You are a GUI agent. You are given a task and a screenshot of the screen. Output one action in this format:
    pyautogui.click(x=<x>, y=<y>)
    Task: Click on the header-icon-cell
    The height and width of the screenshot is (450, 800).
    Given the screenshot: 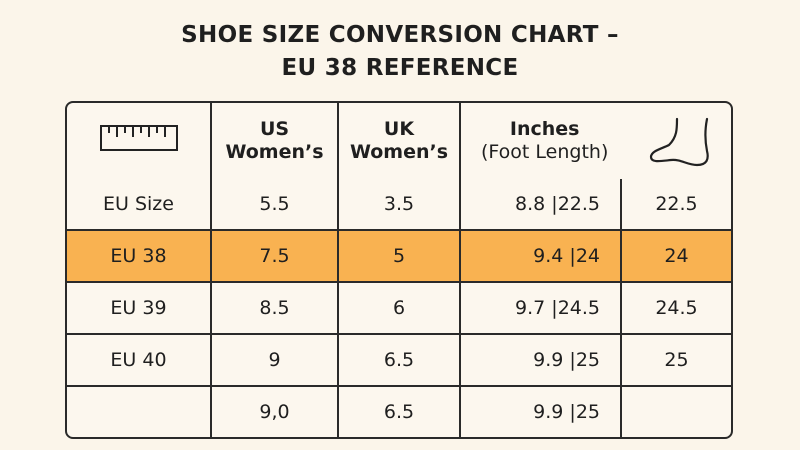 What is the action you would take?
    pyautogui.click(x=139, y=141)
    